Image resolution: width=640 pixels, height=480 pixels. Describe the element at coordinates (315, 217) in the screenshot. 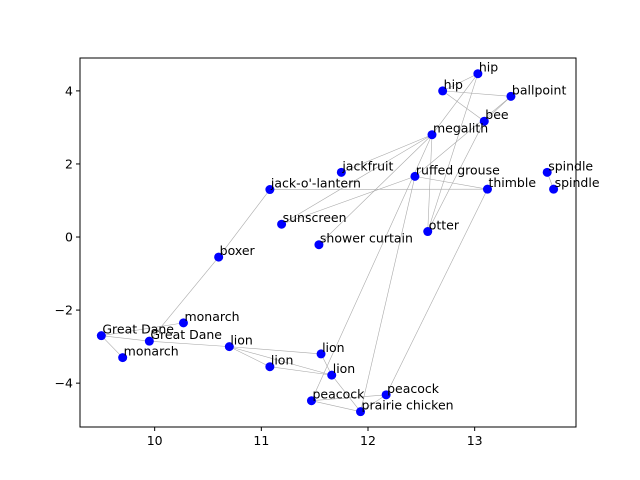

I see `point-label: sunscreen` at that location.